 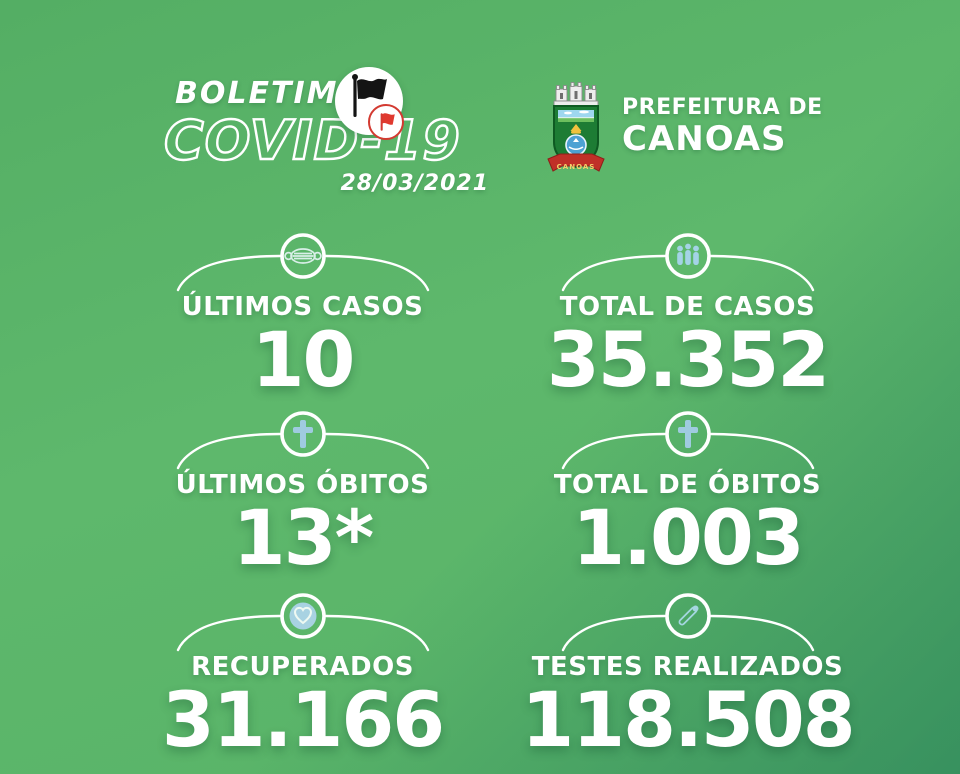 What do you see at coordinates (369, 95) in the screenshot?
I see `black-flag-glyph` at bounding box center [369, 95].